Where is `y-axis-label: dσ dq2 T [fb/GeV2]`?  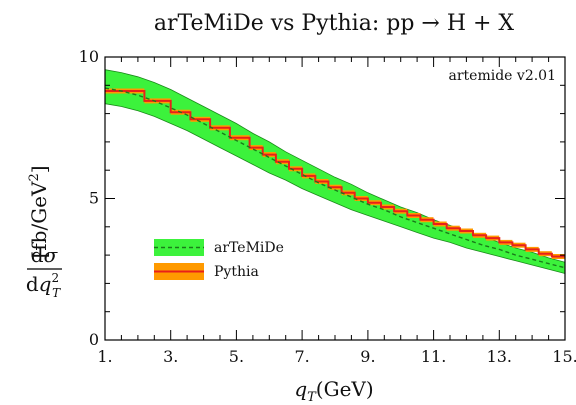 y-axis-label: dσ dq2 T [fb/GeV2] is located at coordinates (44, 232).